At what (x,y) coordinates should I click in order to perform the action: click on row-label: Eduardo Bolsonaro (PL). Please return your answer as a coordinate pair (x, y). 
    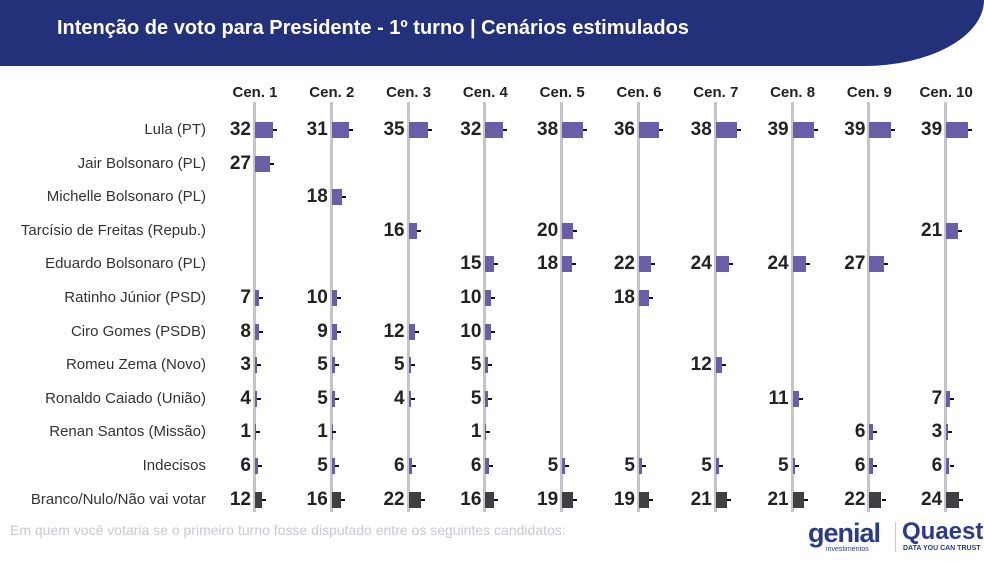
    Looking at the image, I should click on (125, 264).